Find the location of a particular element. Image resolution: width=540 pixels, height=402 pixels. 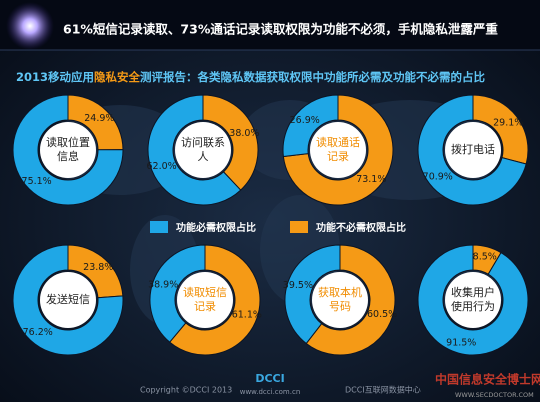

chart-title: 发送短信 is located at coordinates (68, 299).